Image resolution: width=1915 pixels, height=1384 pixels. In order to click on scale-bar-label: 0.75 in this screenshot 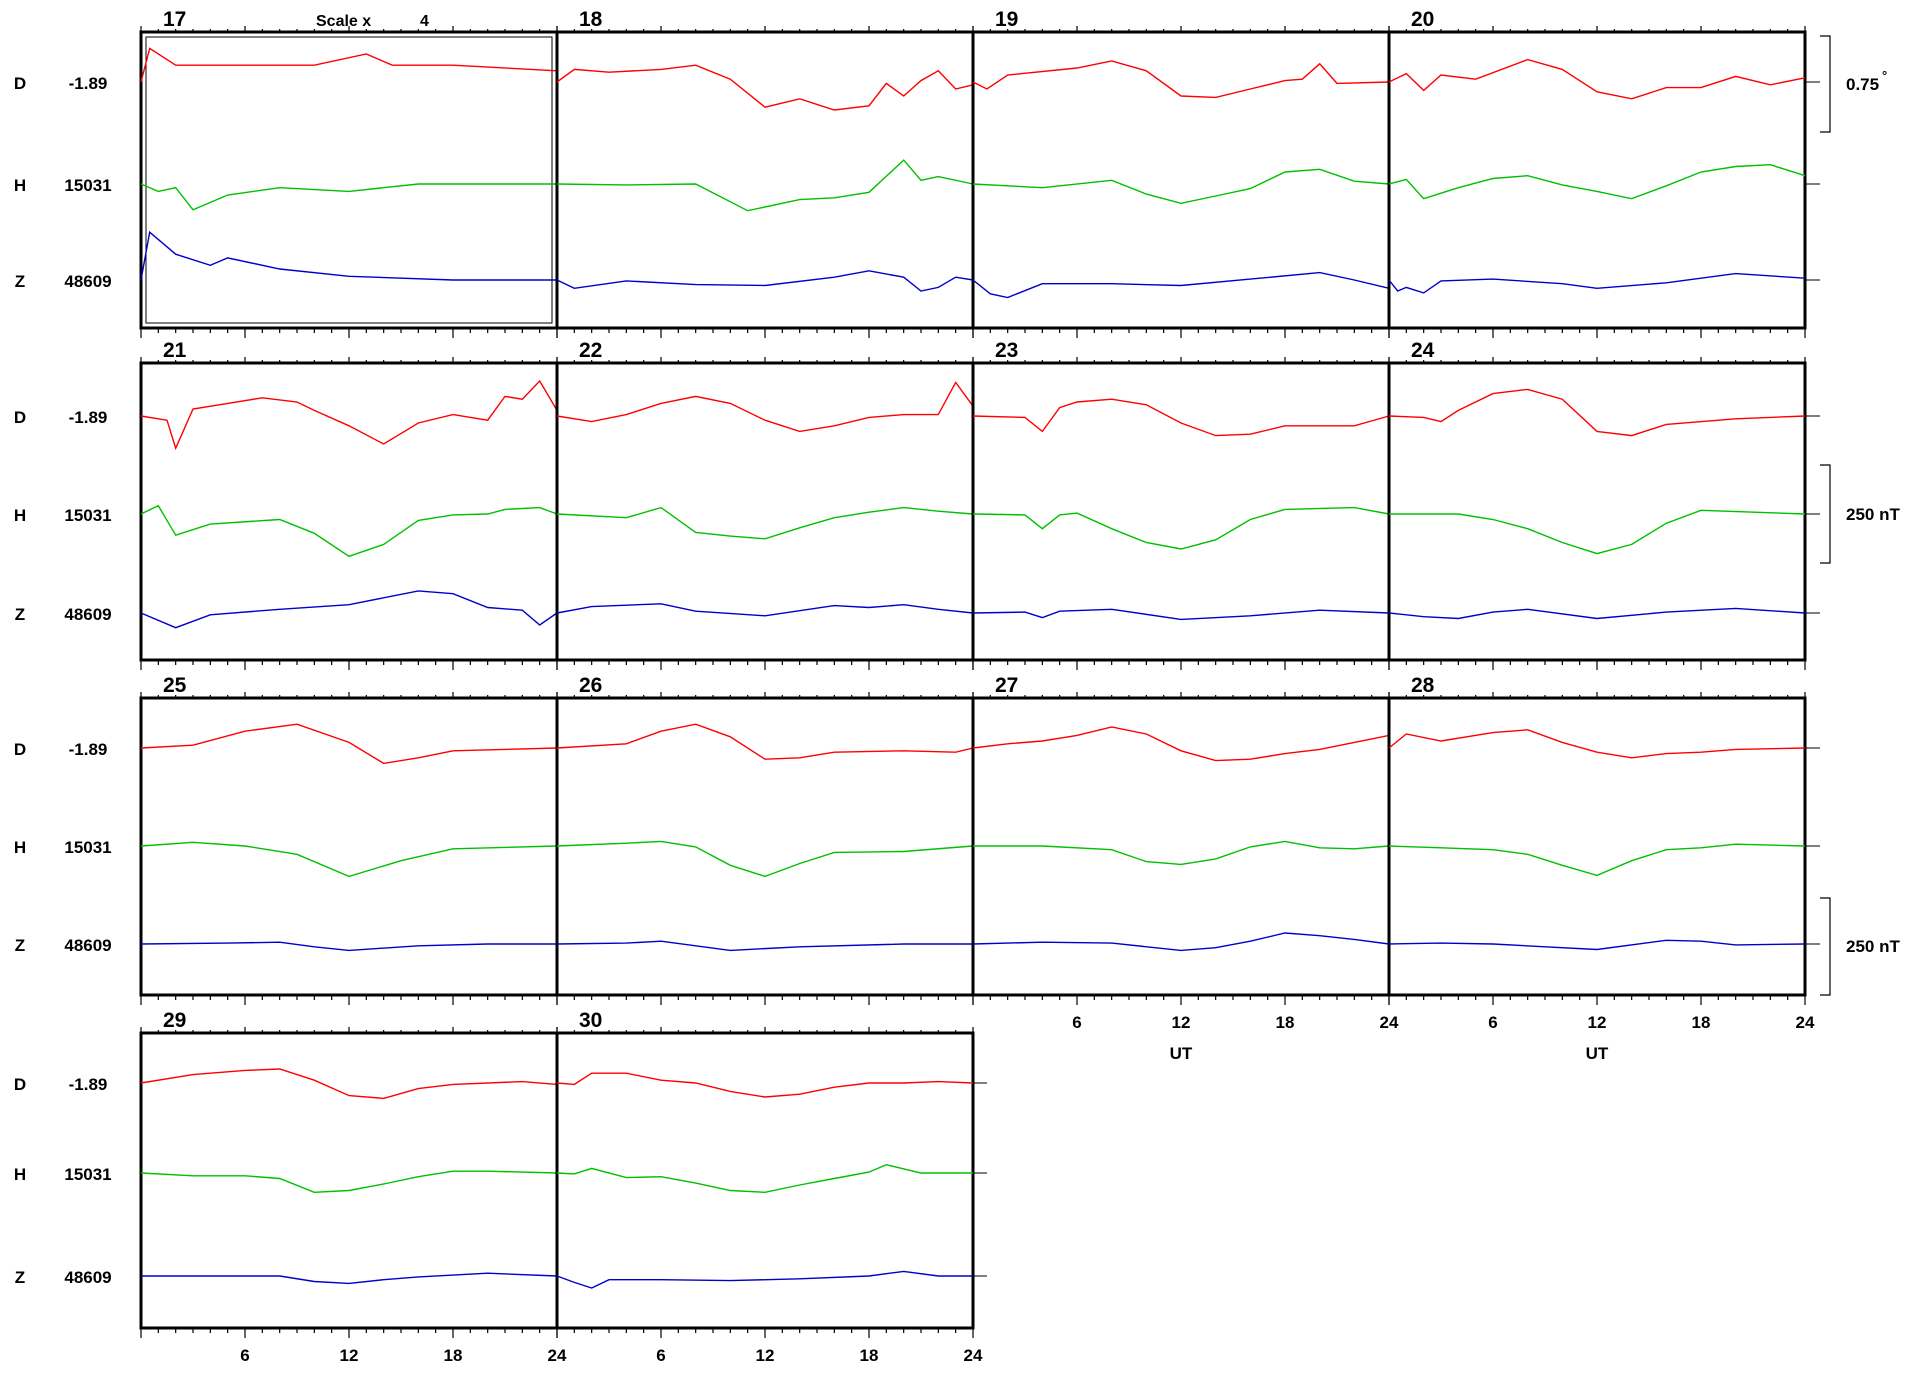, I will do `click(1862, 84)`.